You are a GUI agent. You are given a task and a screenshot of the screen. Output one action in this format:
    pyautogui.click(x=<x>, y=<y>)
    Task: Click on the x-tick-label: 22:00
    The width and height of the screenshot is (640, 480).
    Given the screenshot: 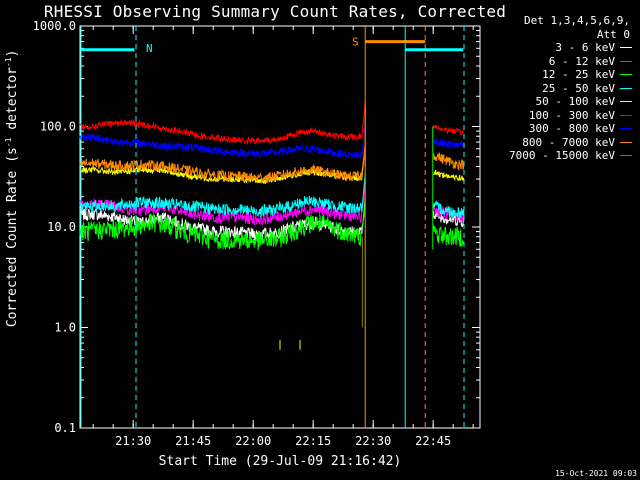 What is the action you would take?
    pyautogui.click(x=253, y=441)
    